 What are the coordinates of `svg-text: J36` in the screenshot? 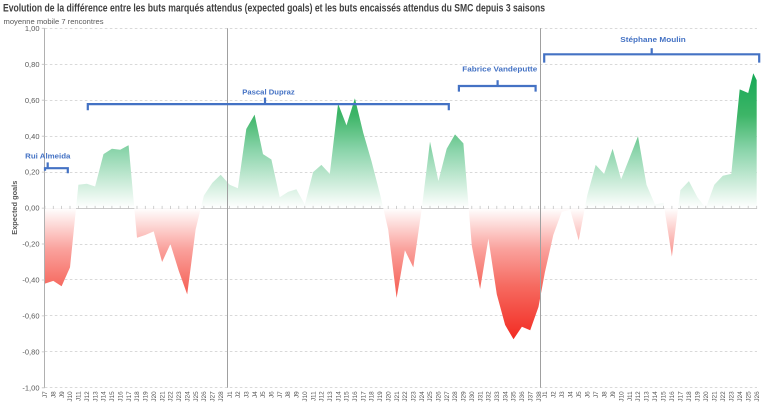 It's located at (522, 396).